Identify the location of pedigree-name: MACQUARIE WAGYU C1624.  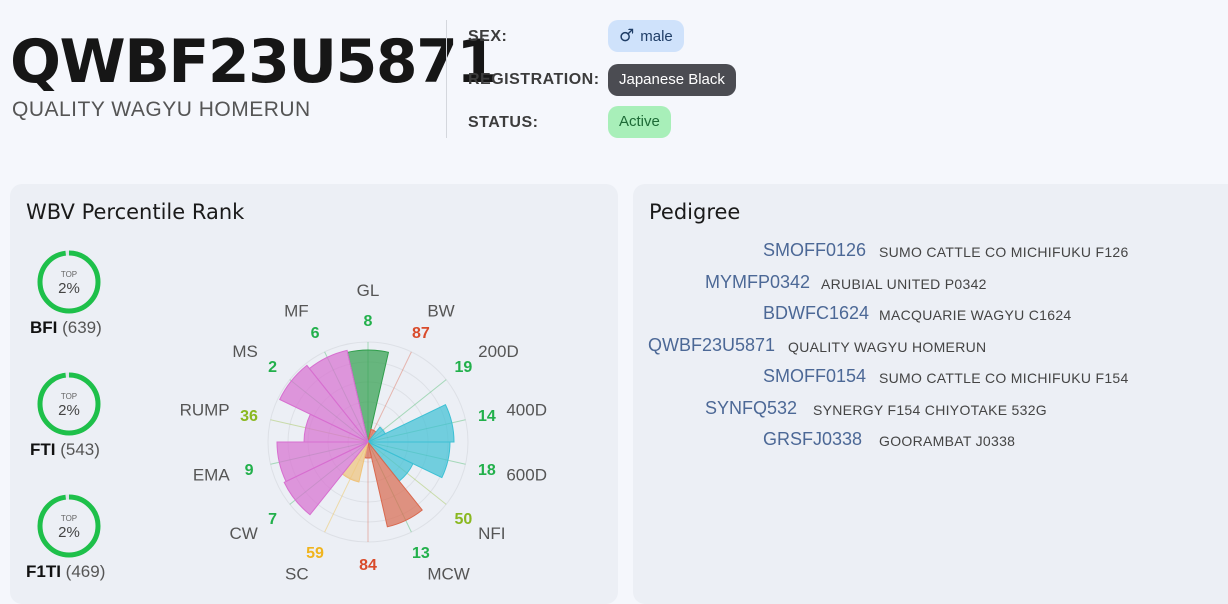
(975, 315).